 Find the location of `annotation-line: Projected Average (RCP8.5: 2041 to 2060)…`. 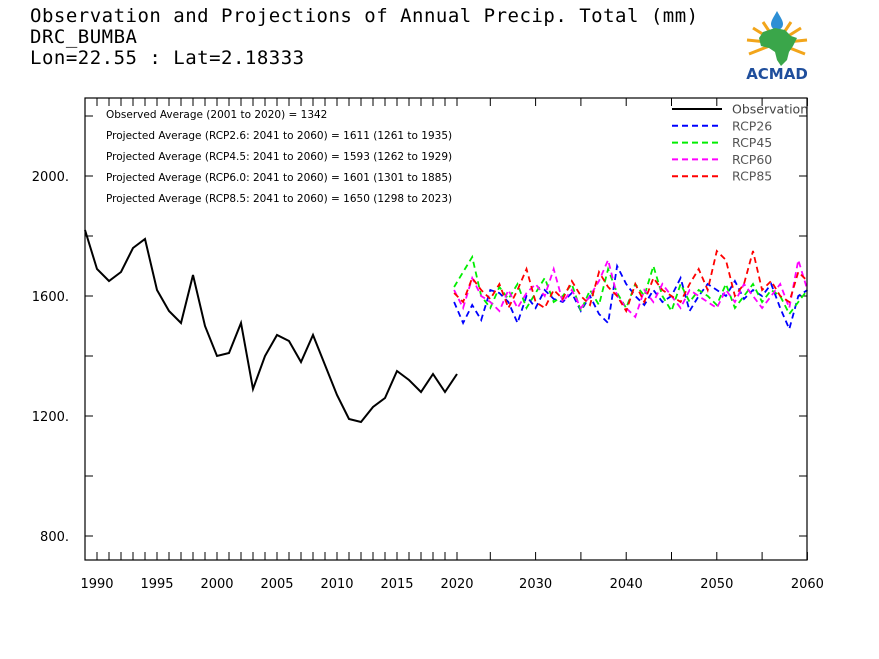

annotation-line: Projected Average (RCP8.5: 2041 to 2060)… is located at coordinates (279, 199).